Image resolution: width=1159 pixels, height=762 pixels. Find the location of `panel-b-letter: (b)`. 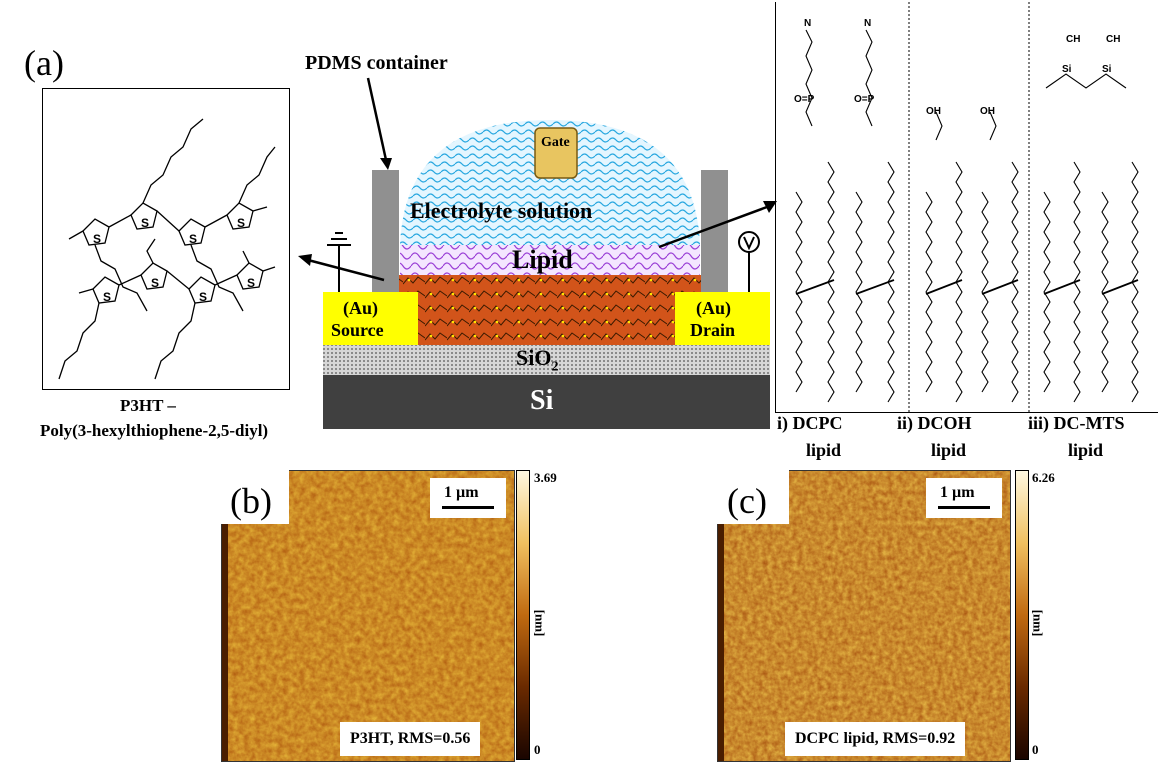

panel-b-letter: (b) is located at coordinates (251, 501).